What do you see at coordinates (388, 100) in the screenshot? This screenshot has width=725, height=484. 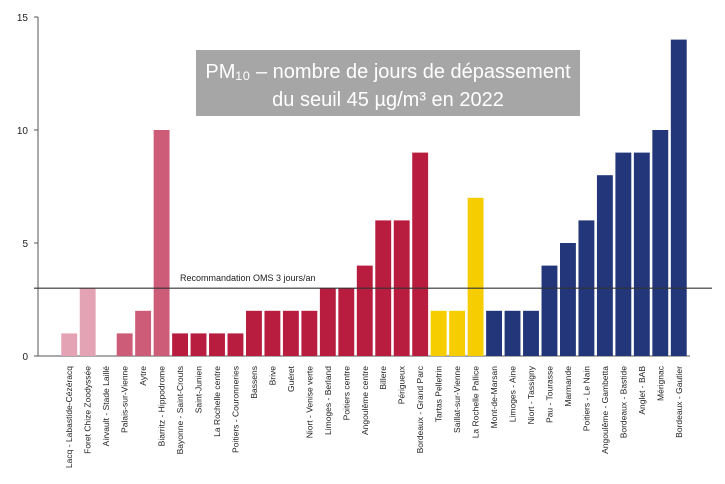 I see `chart-title: du seuil 45 µg/m³ en 2022` at bounding box center [388, 100].